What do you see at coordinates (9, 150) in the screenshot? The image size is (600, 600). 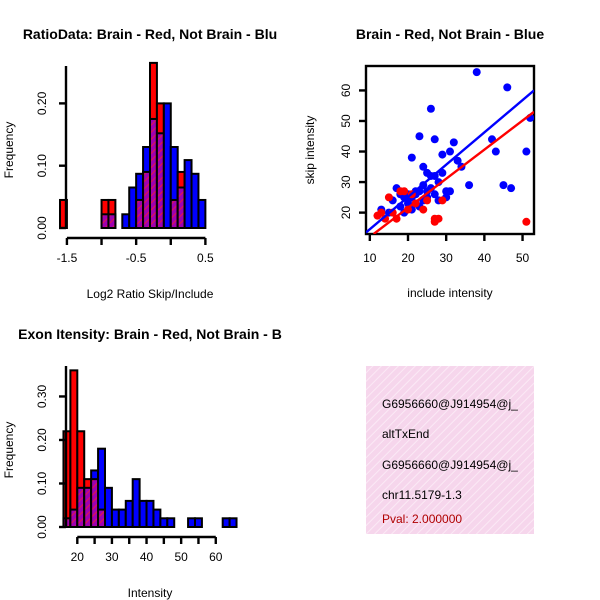 I see `ratio-histogram-ylabel: Frequency` at bounding box center [9, 150].